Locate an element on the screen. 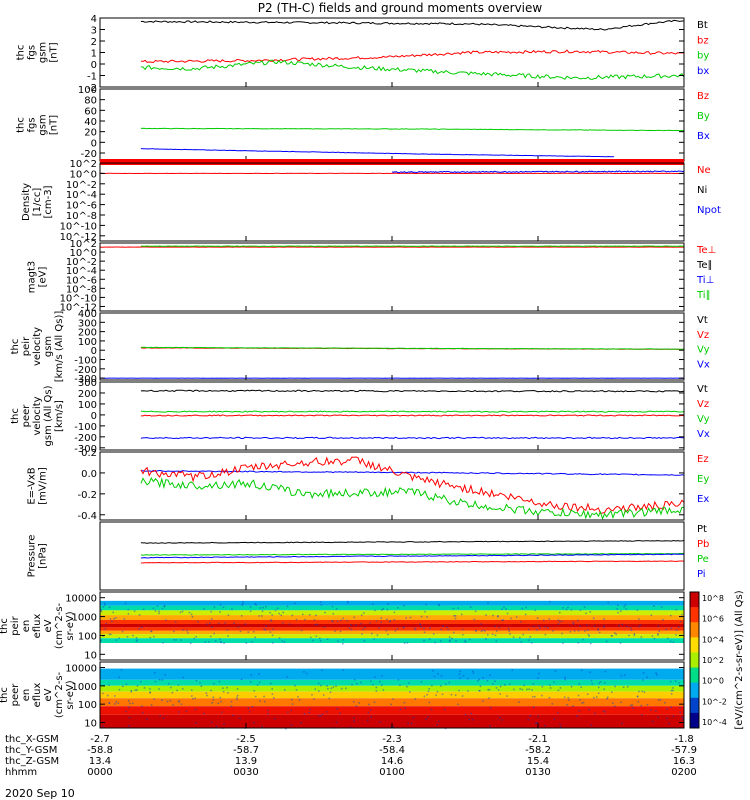  y-axis-label-line: (cm^2-s- is located at coordinates (59, 694).